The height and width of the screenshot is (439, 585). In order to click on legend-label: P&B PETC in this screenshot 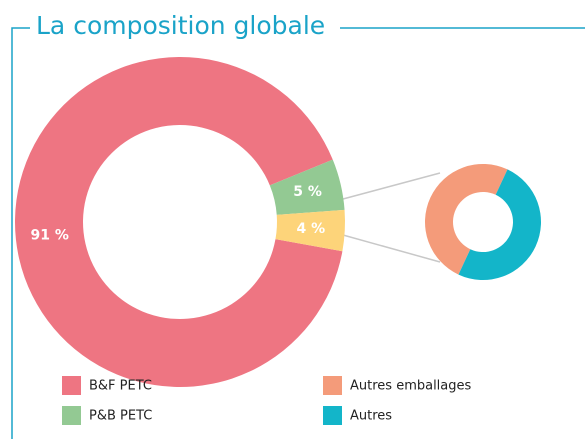, I will do `click(120, 416)`.